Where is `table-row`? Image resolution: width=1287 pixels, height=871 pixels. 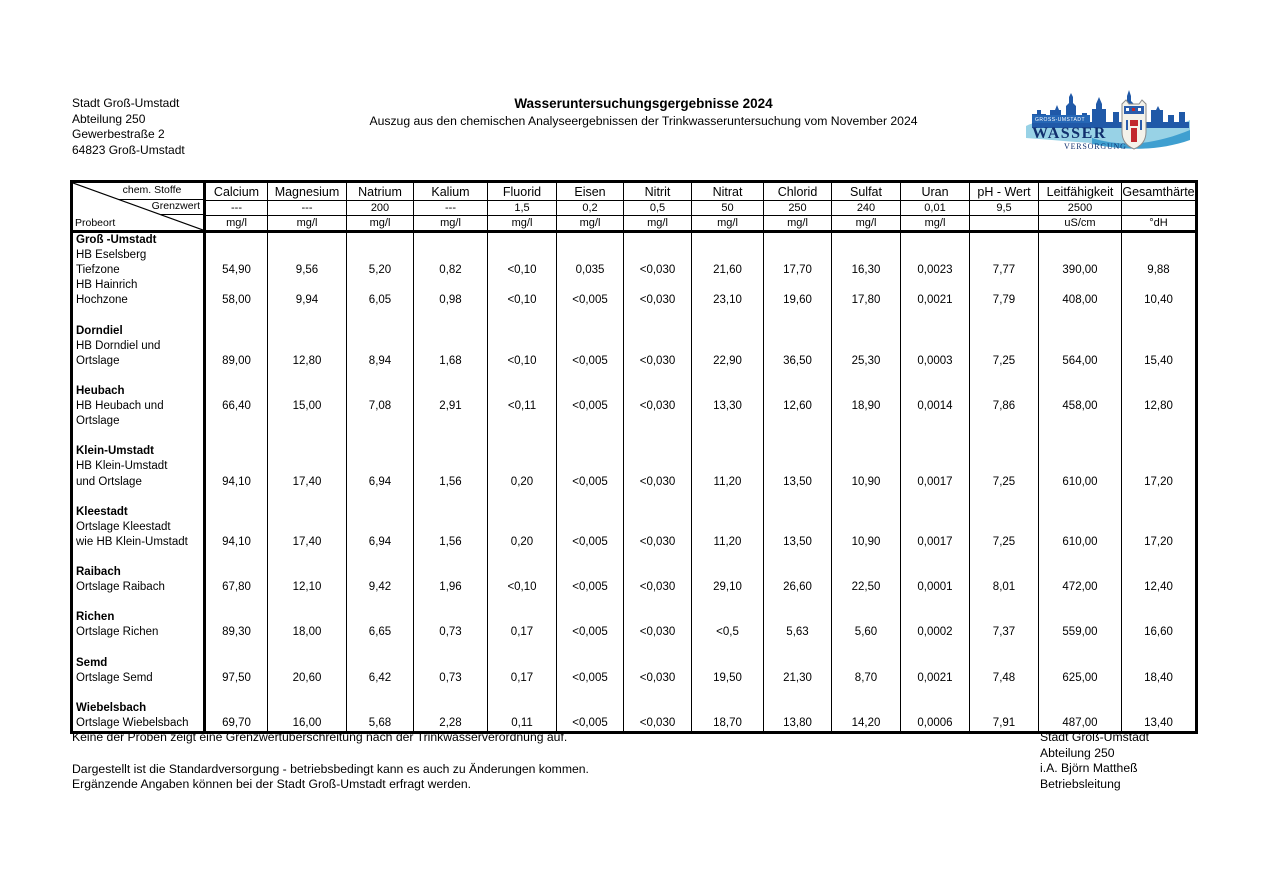
table-row is located at coordinates (634, 557).